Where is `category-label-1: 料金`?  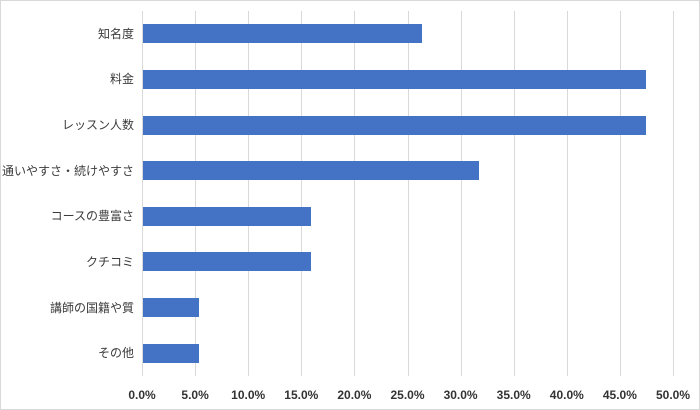
category-label-1: 料金 is located at coordinates (121, 79).